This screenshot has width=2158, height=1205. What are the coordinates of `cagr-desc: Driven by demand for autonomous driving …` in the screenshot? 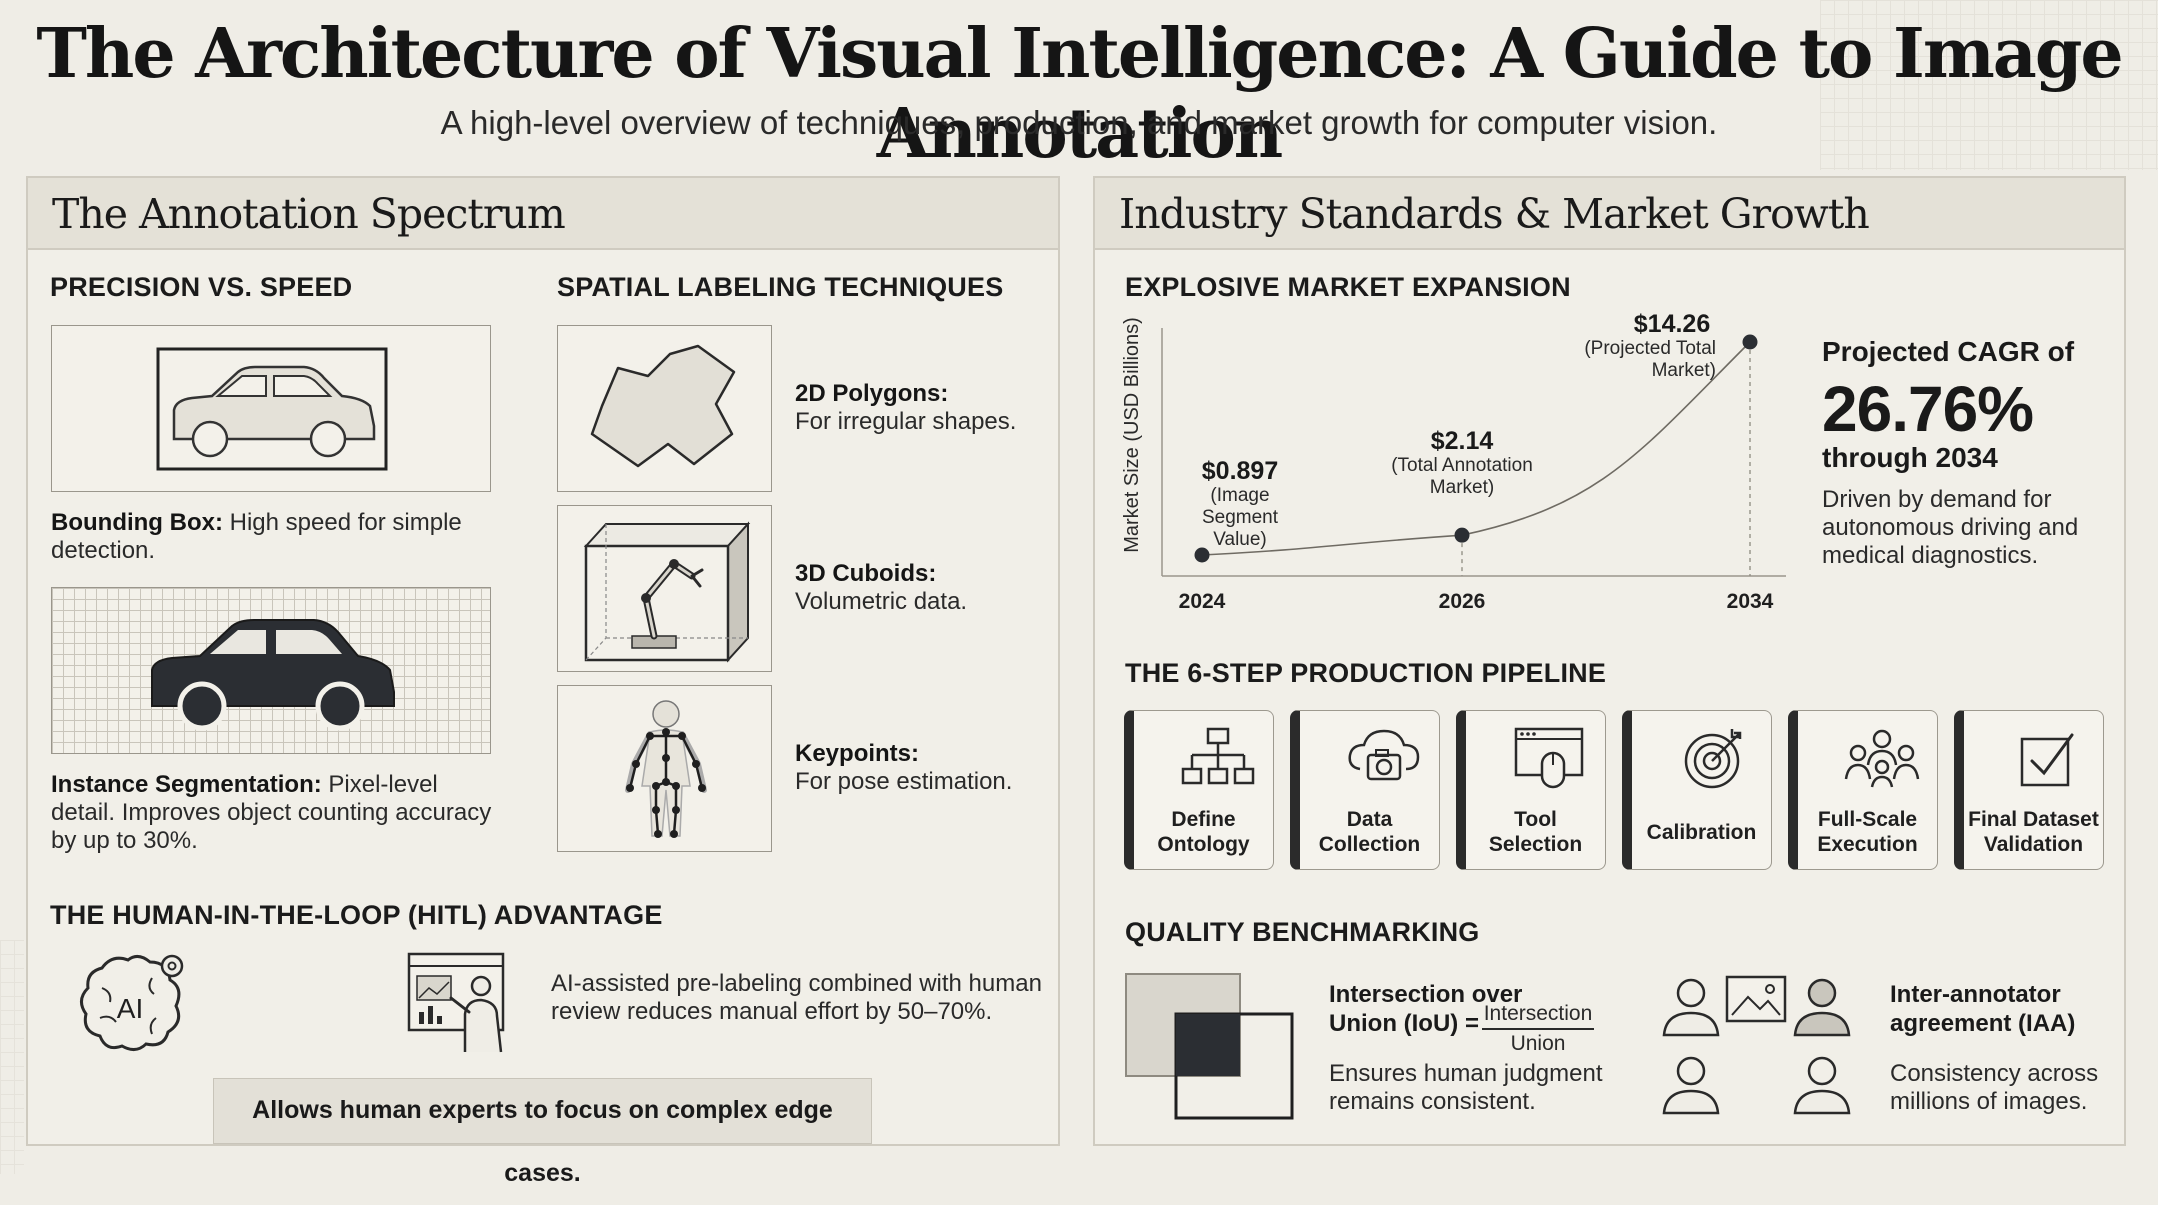 It's located at (1950, 527).